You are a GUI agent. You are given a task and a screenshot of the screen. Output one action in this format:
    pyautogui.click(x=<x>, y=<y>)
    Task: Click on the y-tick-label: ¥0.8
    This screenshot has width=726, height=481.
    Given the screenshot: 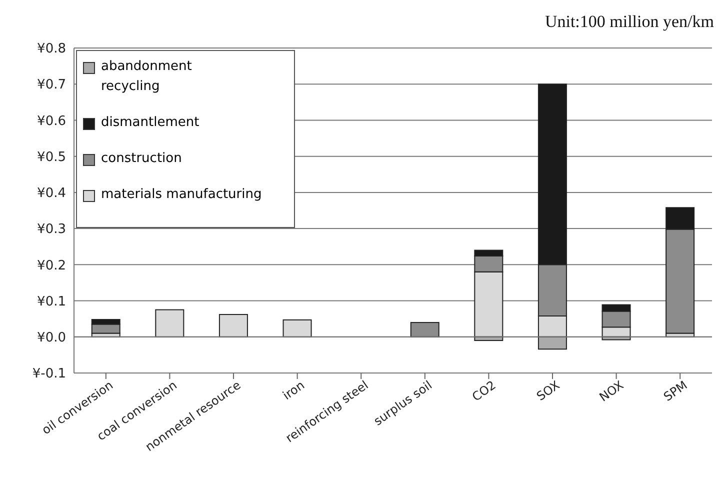 What is the action you would take?
    pyautogui.click(x=51, y=49)
    